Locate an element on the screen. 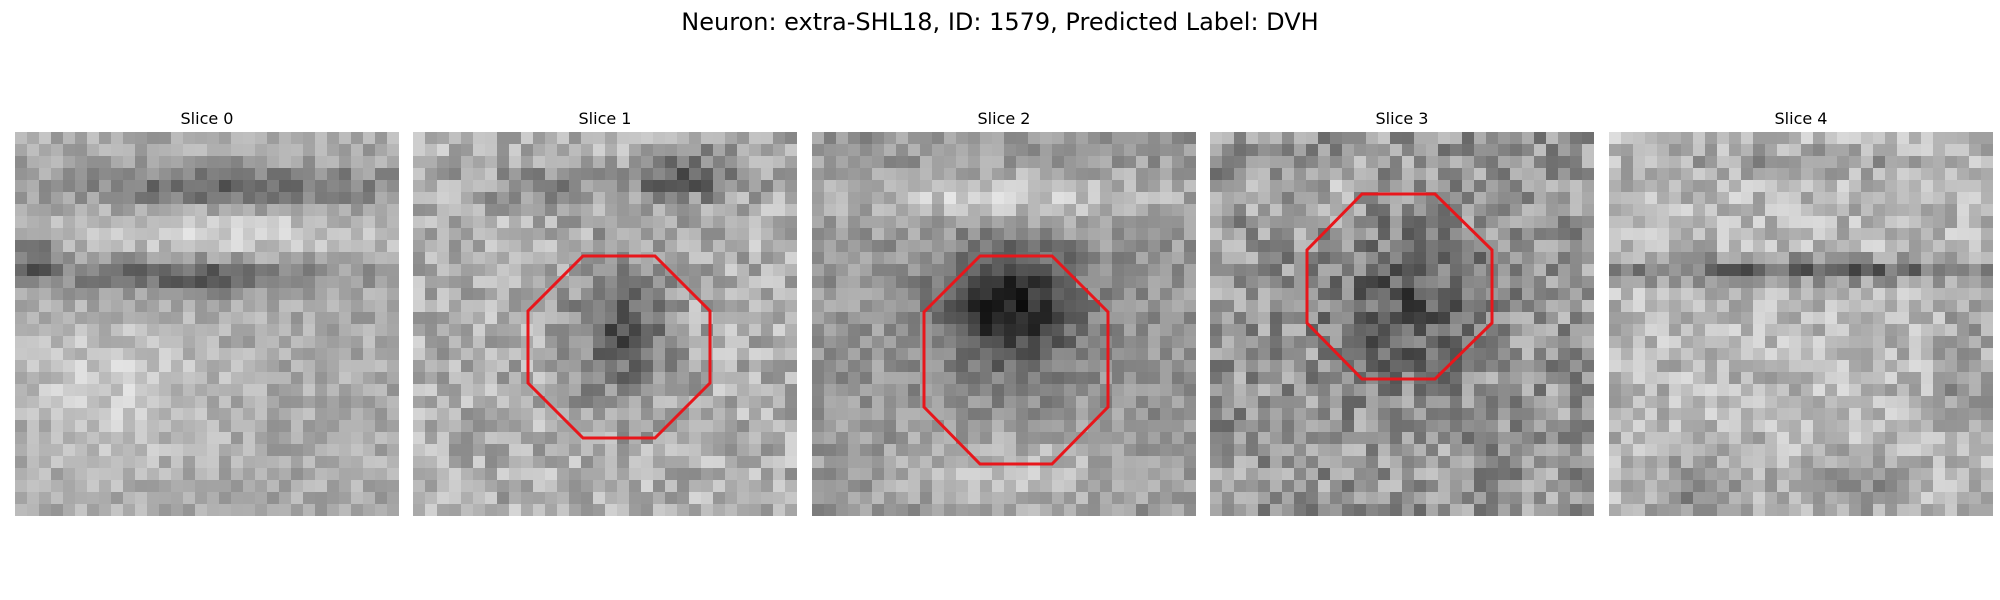  slice-panel-0: Slice 0 is located at coordinates (207, 312).